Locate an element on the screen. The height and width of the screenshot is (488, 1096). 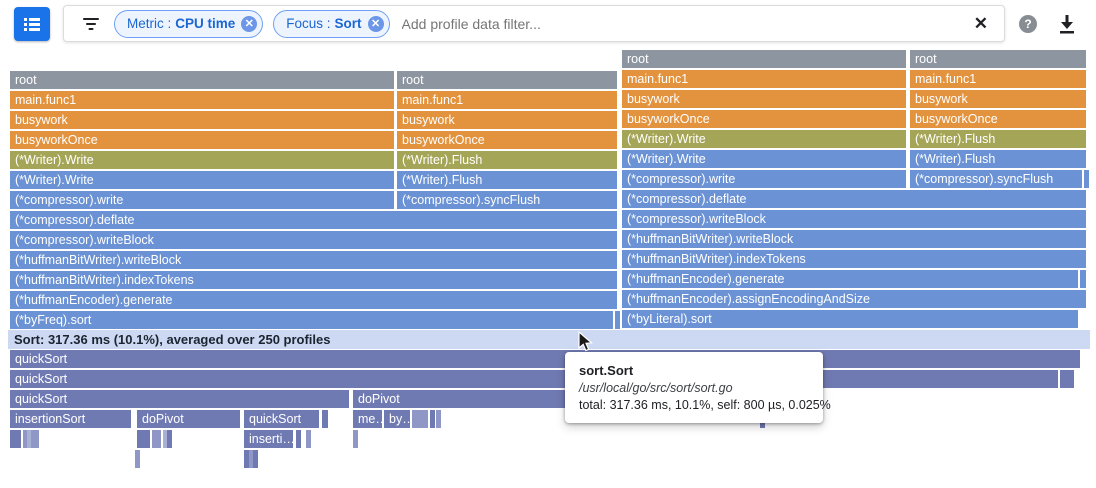
chip-prefix: Metric : is located at coordinates (149, 23).